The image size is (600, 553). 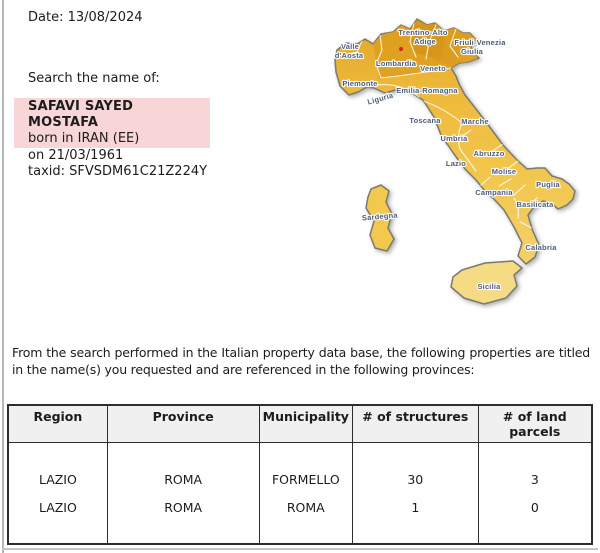 I want to click on cell-land-parcels: 0, so click(x=535, y=521).